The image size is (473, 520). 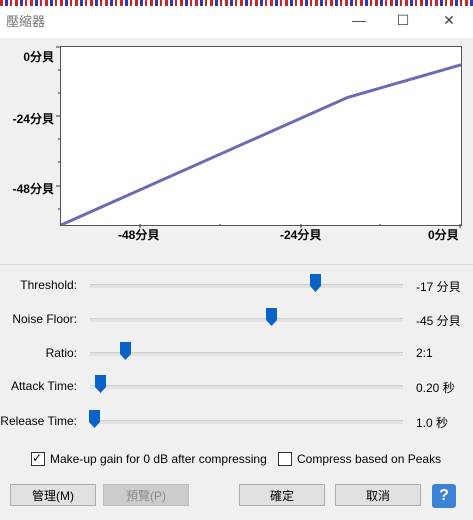 I want to click on x-tick-label-2: 0分貝, so click(x=443, y=235).